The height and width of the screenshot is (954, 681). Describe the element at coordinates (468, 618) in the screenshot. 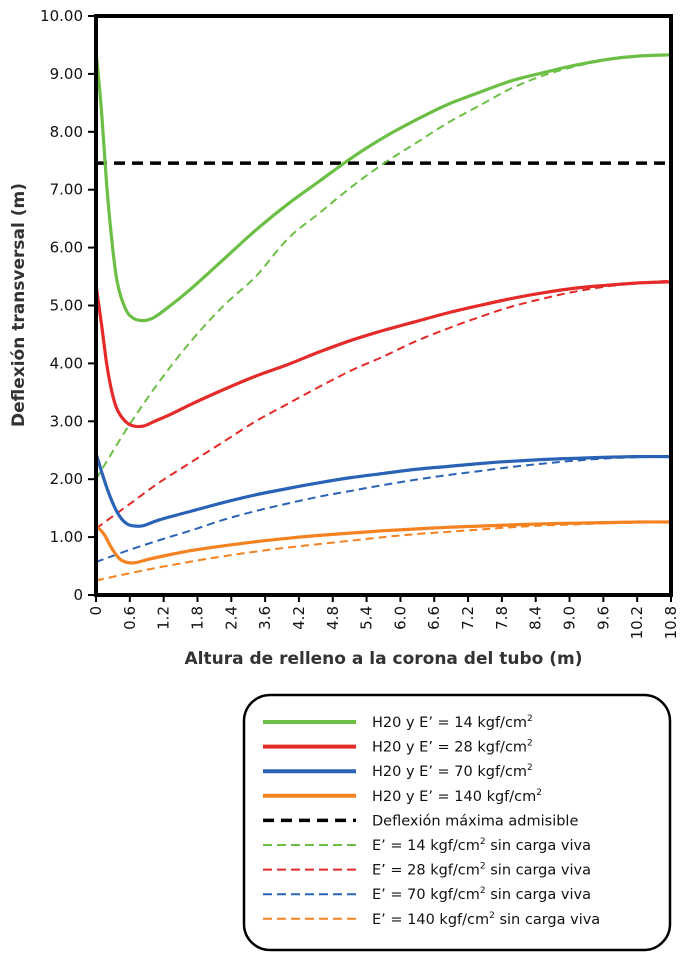

I see `x-tick-label: 7.2` at that location.